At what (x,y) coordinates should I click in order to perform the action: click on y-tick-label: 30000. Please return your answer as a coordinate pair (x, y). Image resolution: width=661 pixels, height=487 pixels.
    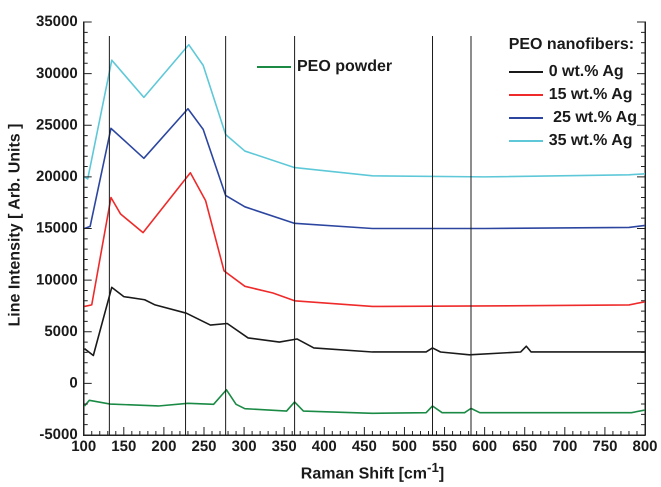
    Looking at the image, I should click on (57, 73).